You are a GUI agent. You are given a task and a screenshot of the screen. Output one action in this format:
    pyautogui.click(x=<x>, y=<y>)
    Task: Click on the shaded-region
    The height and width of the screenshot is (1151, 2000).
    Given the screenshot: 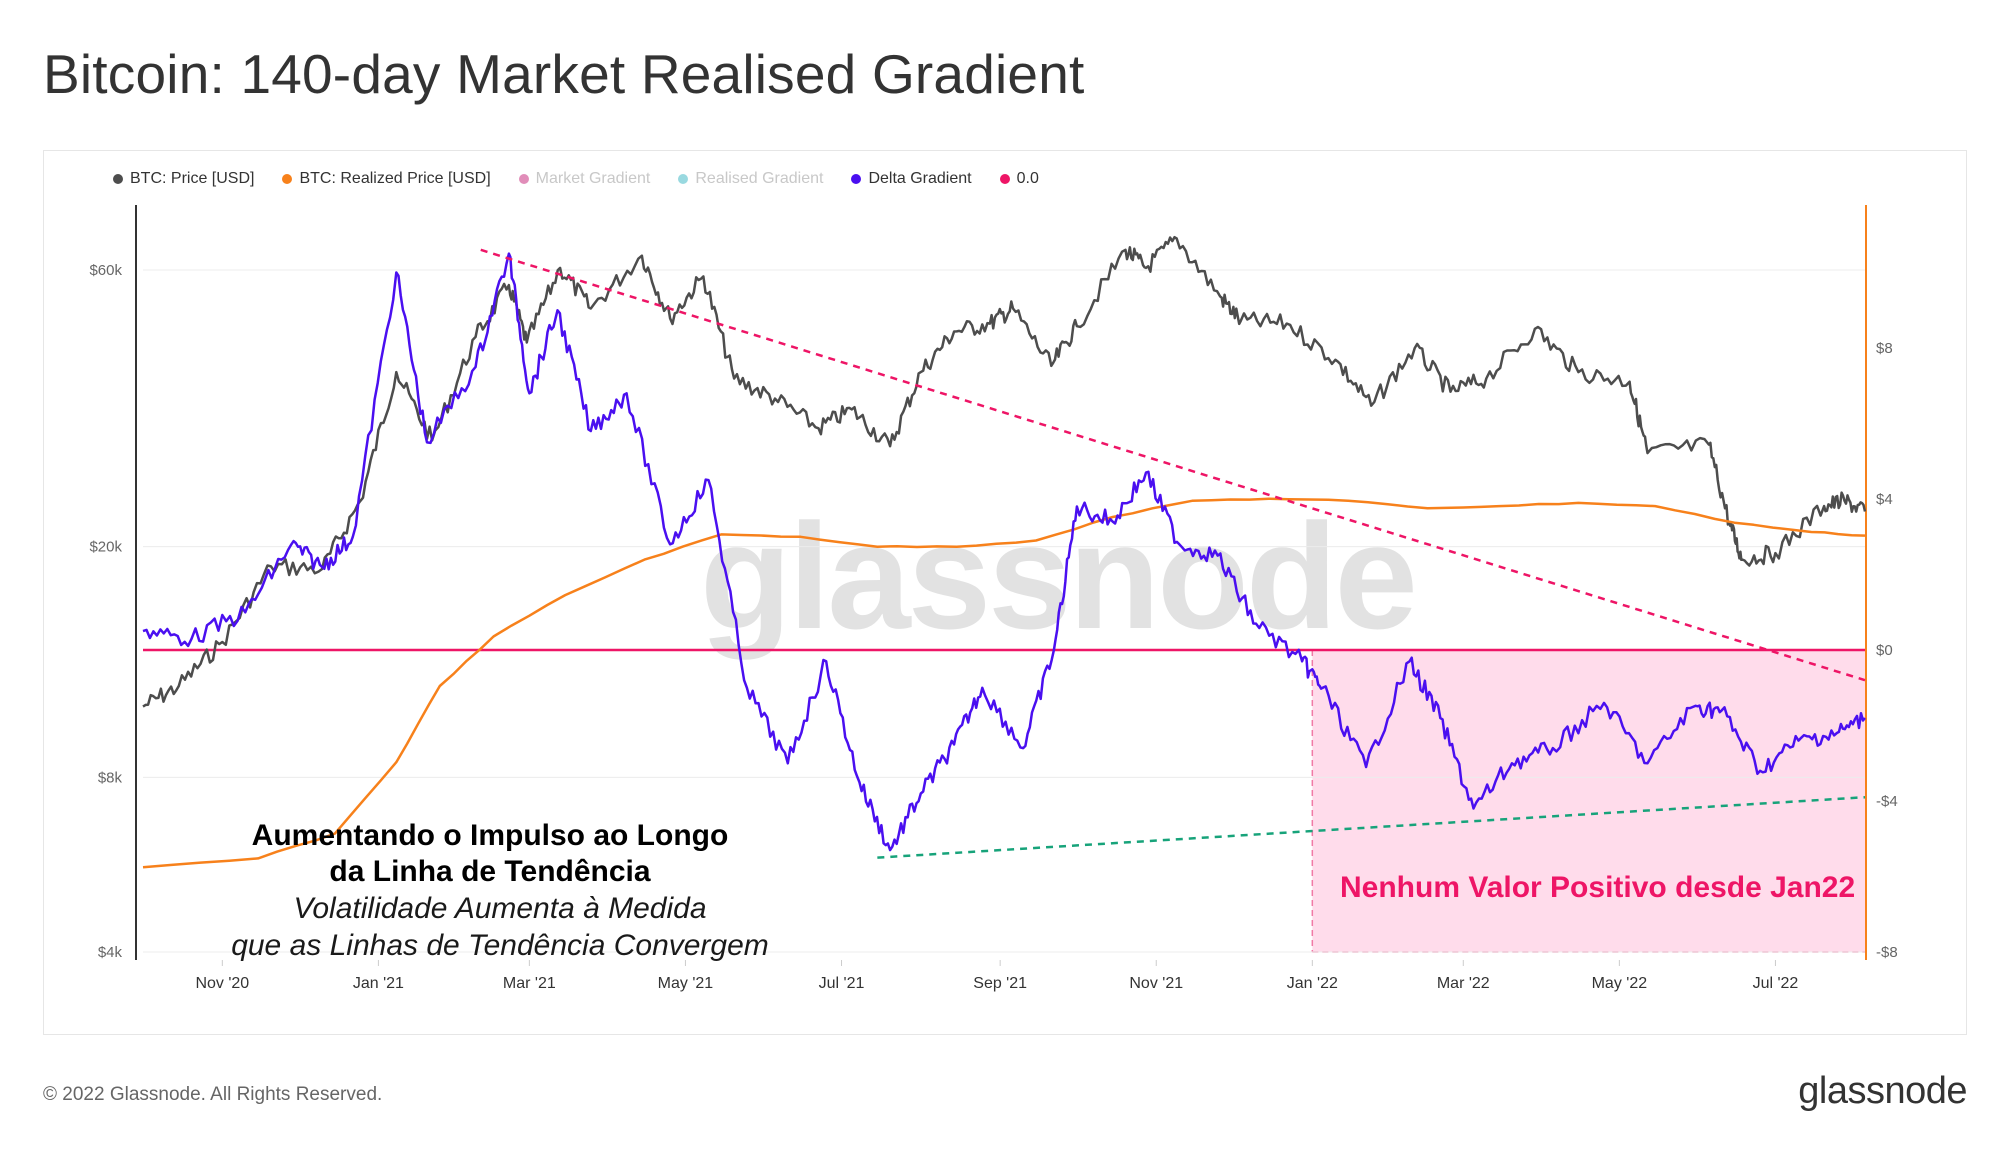 What is the action you would take?
    pyautogui.click(x=1588, y=801)
    